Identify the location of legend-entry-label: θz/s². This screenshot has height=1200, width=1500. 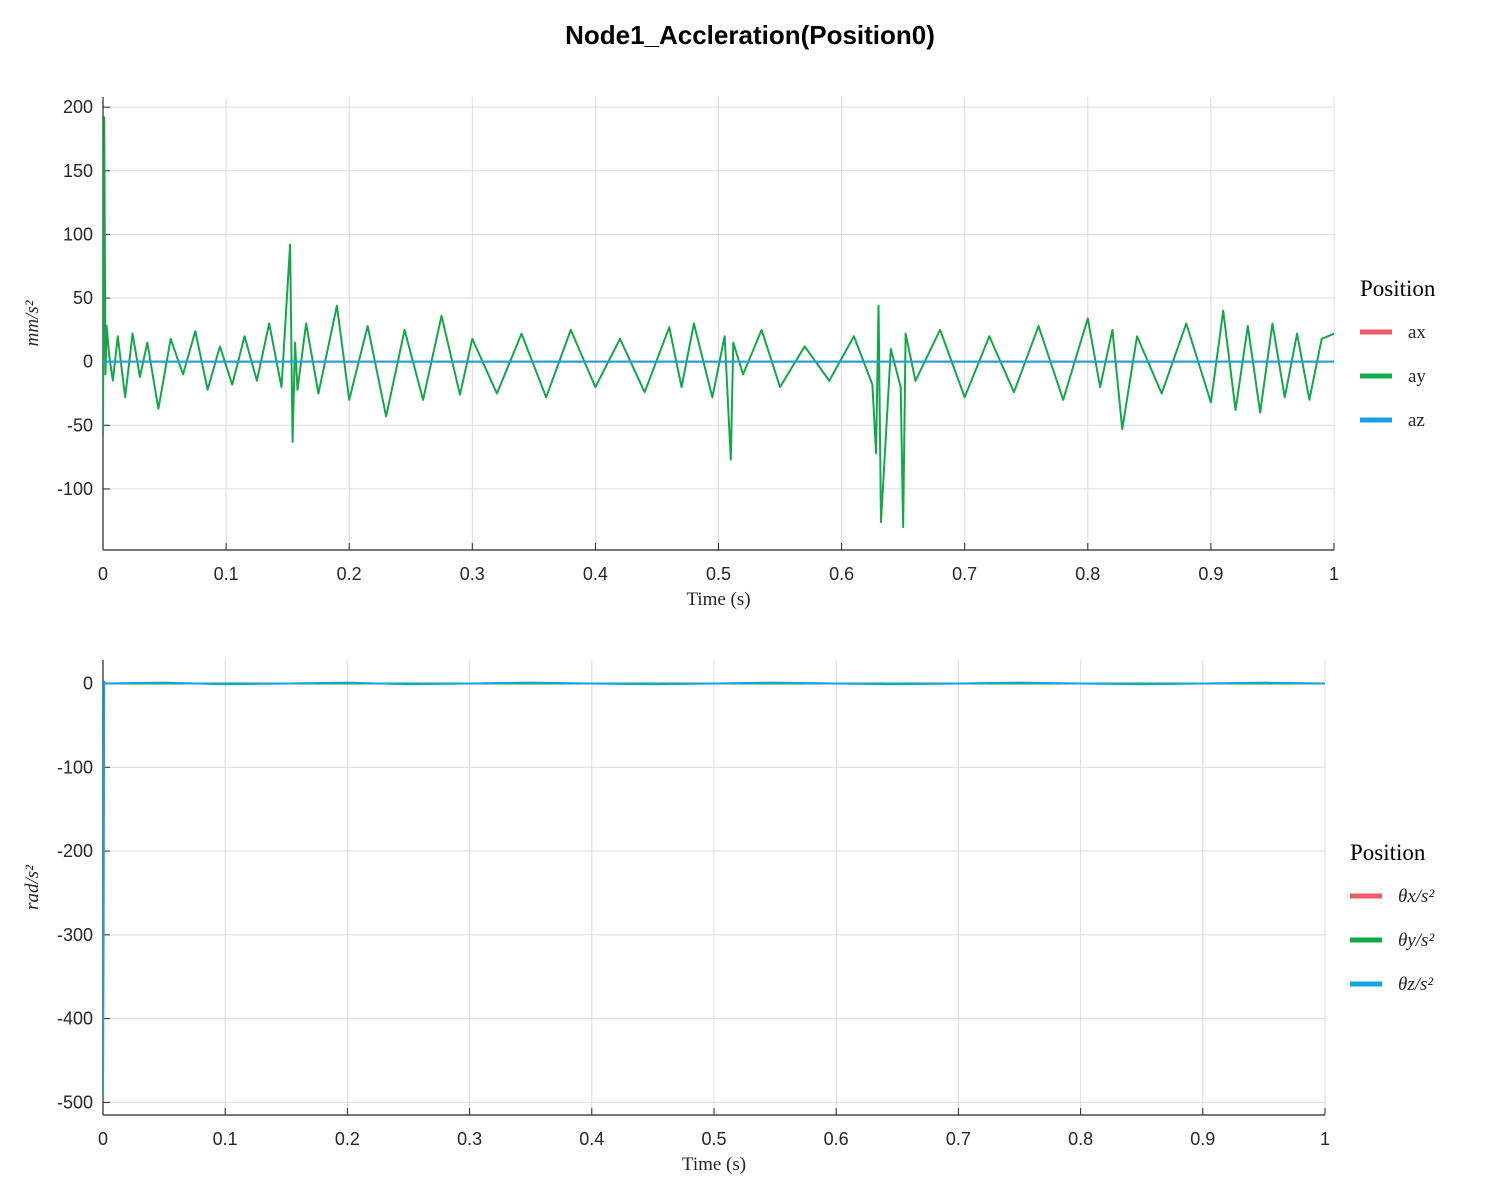
(1415, 984).